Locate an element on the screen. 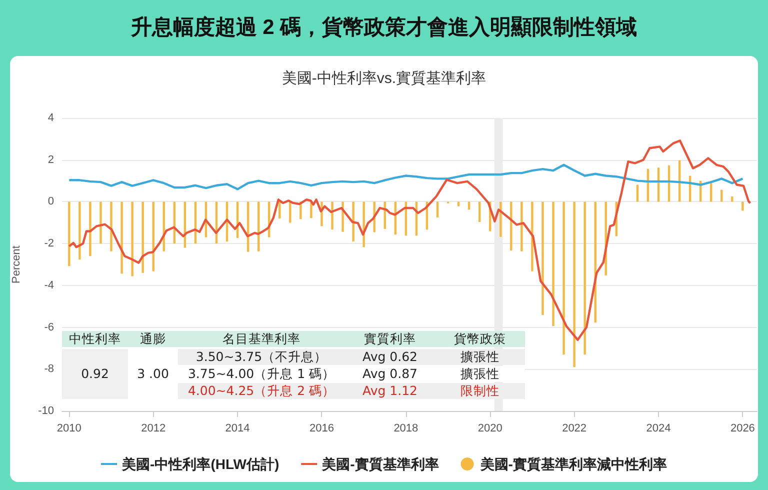  y-tick-label: -6 is located at coordinates (49, 327).